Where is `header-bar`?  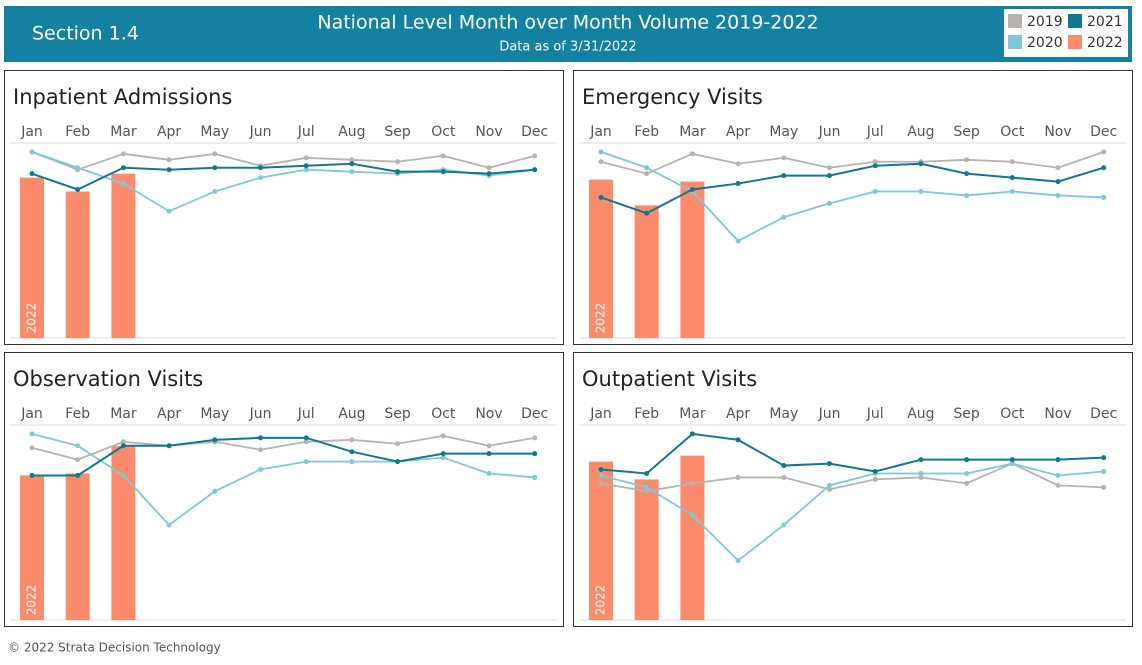 header-bar is located at coordinates (568, 34).